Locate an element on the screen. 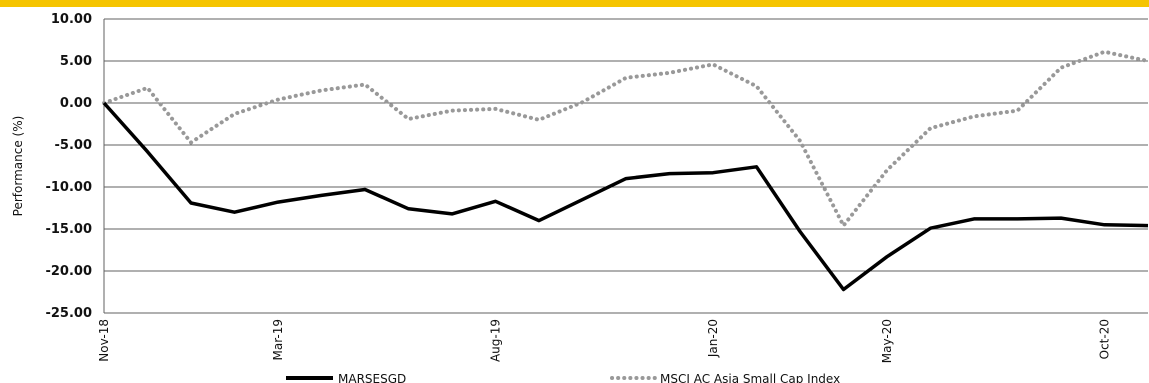 The height and width of the screenshot is (383, 1149). legend-label-2: MSCI AC Asia Small Cap Index is located at coordinates (750, 377).